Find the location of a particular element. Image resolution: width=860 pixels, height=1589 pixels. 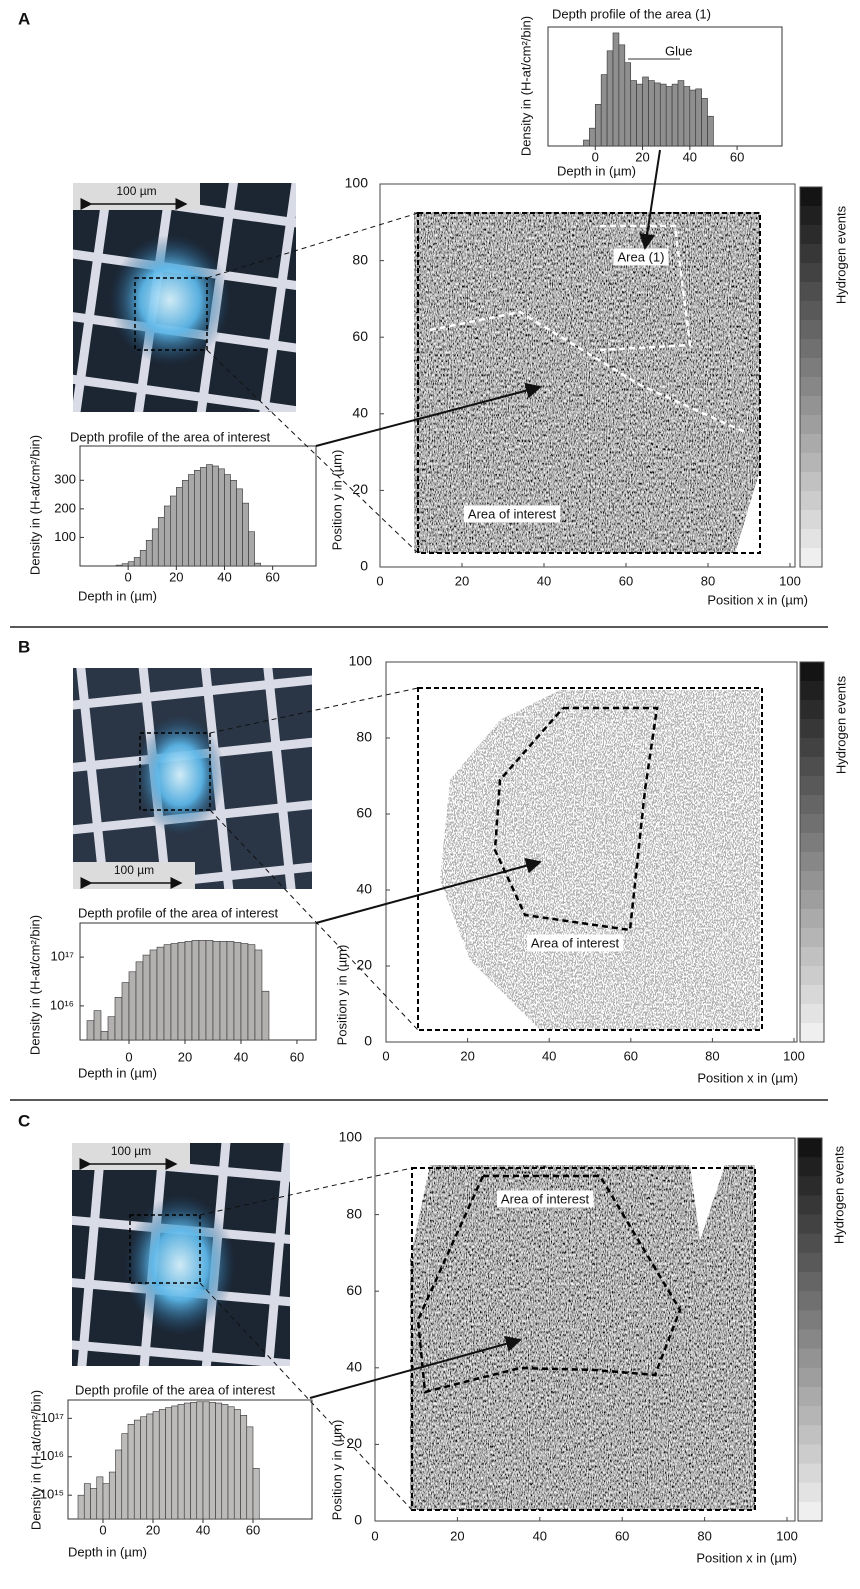

x-tick-label: 0 is located at coordinates (385, 1055).